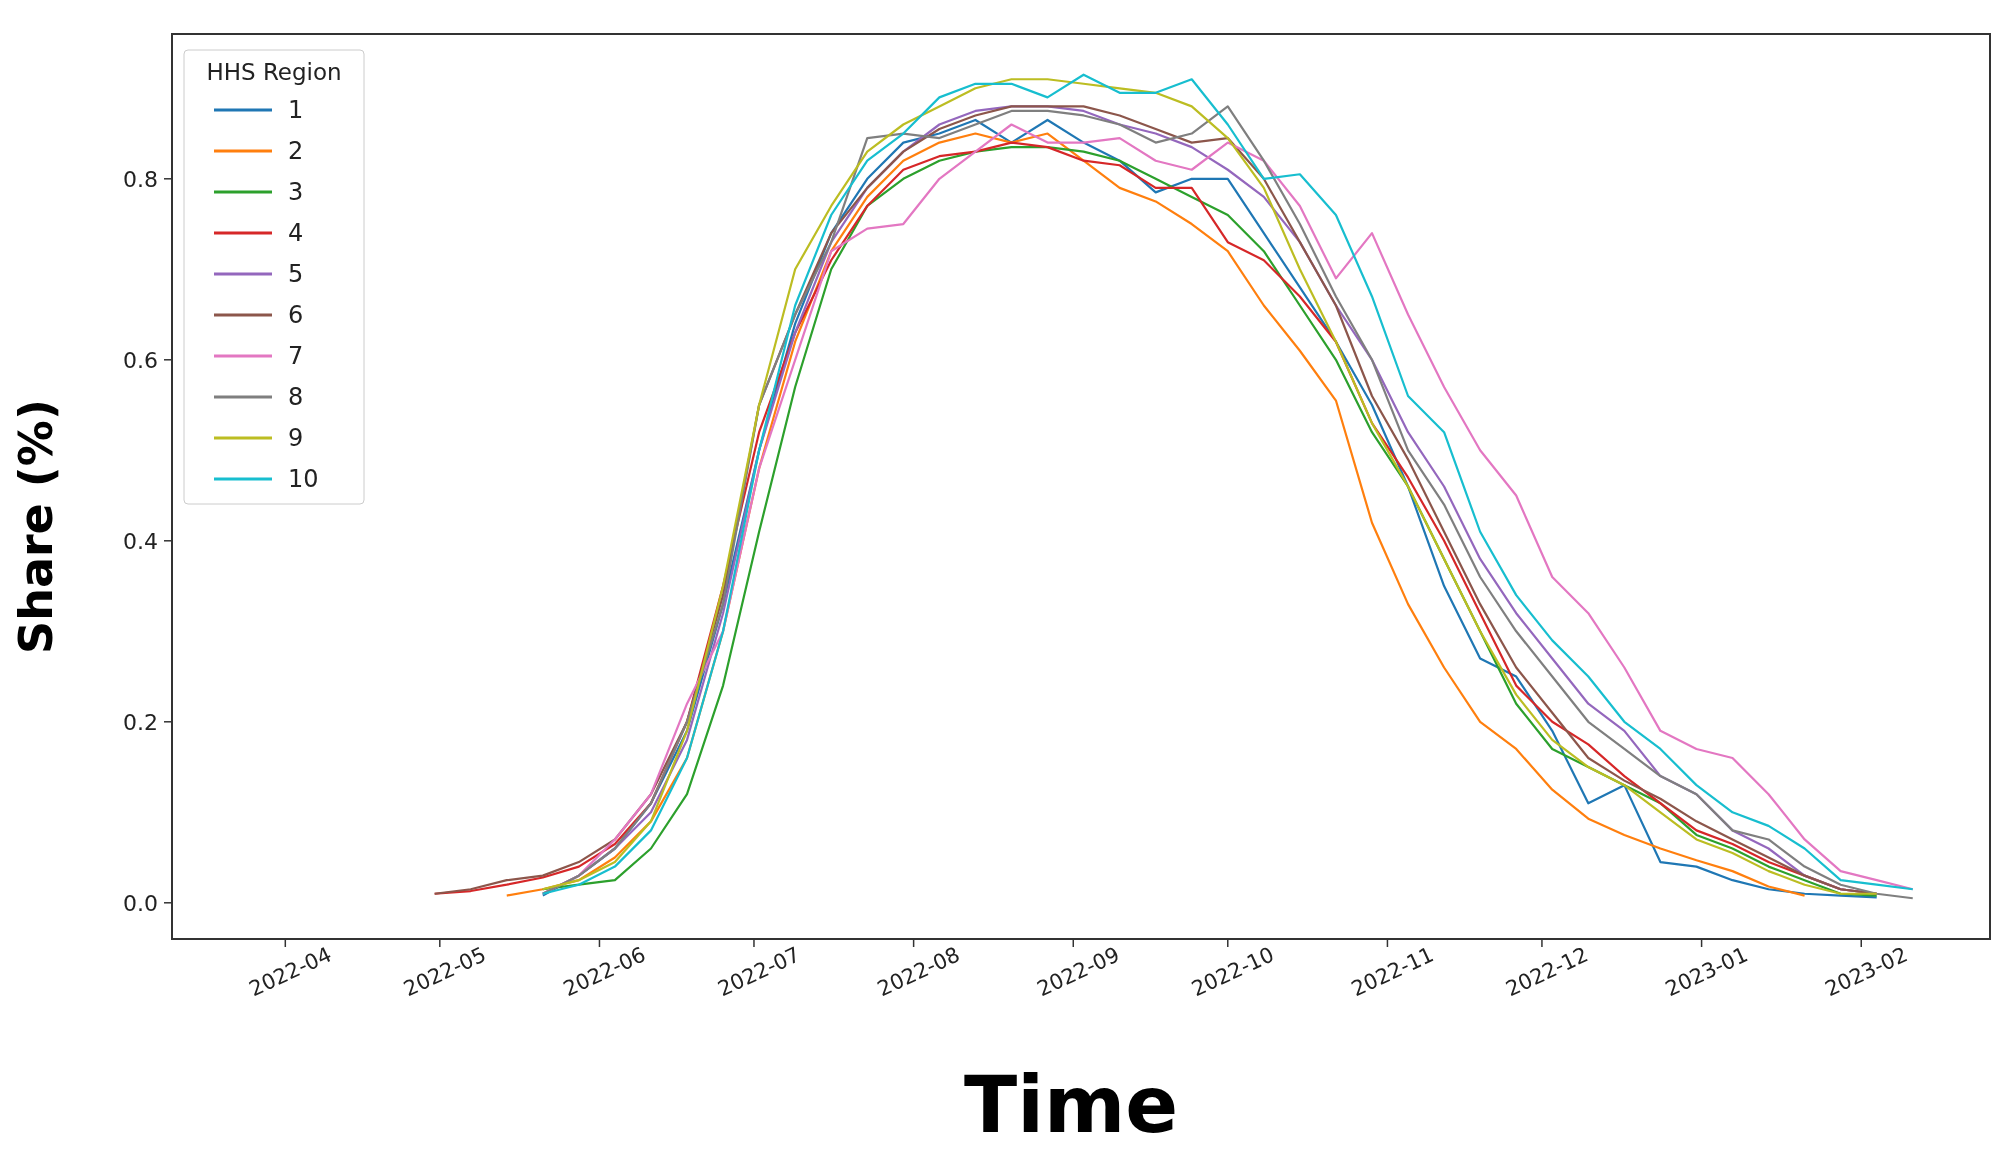 The height and width of the screenshot is (1155, 1992). What do you see at coordinates (140, 179) in the screenshot?
I see `y-tick-label: 0.8` at bounding box center [140, 179].